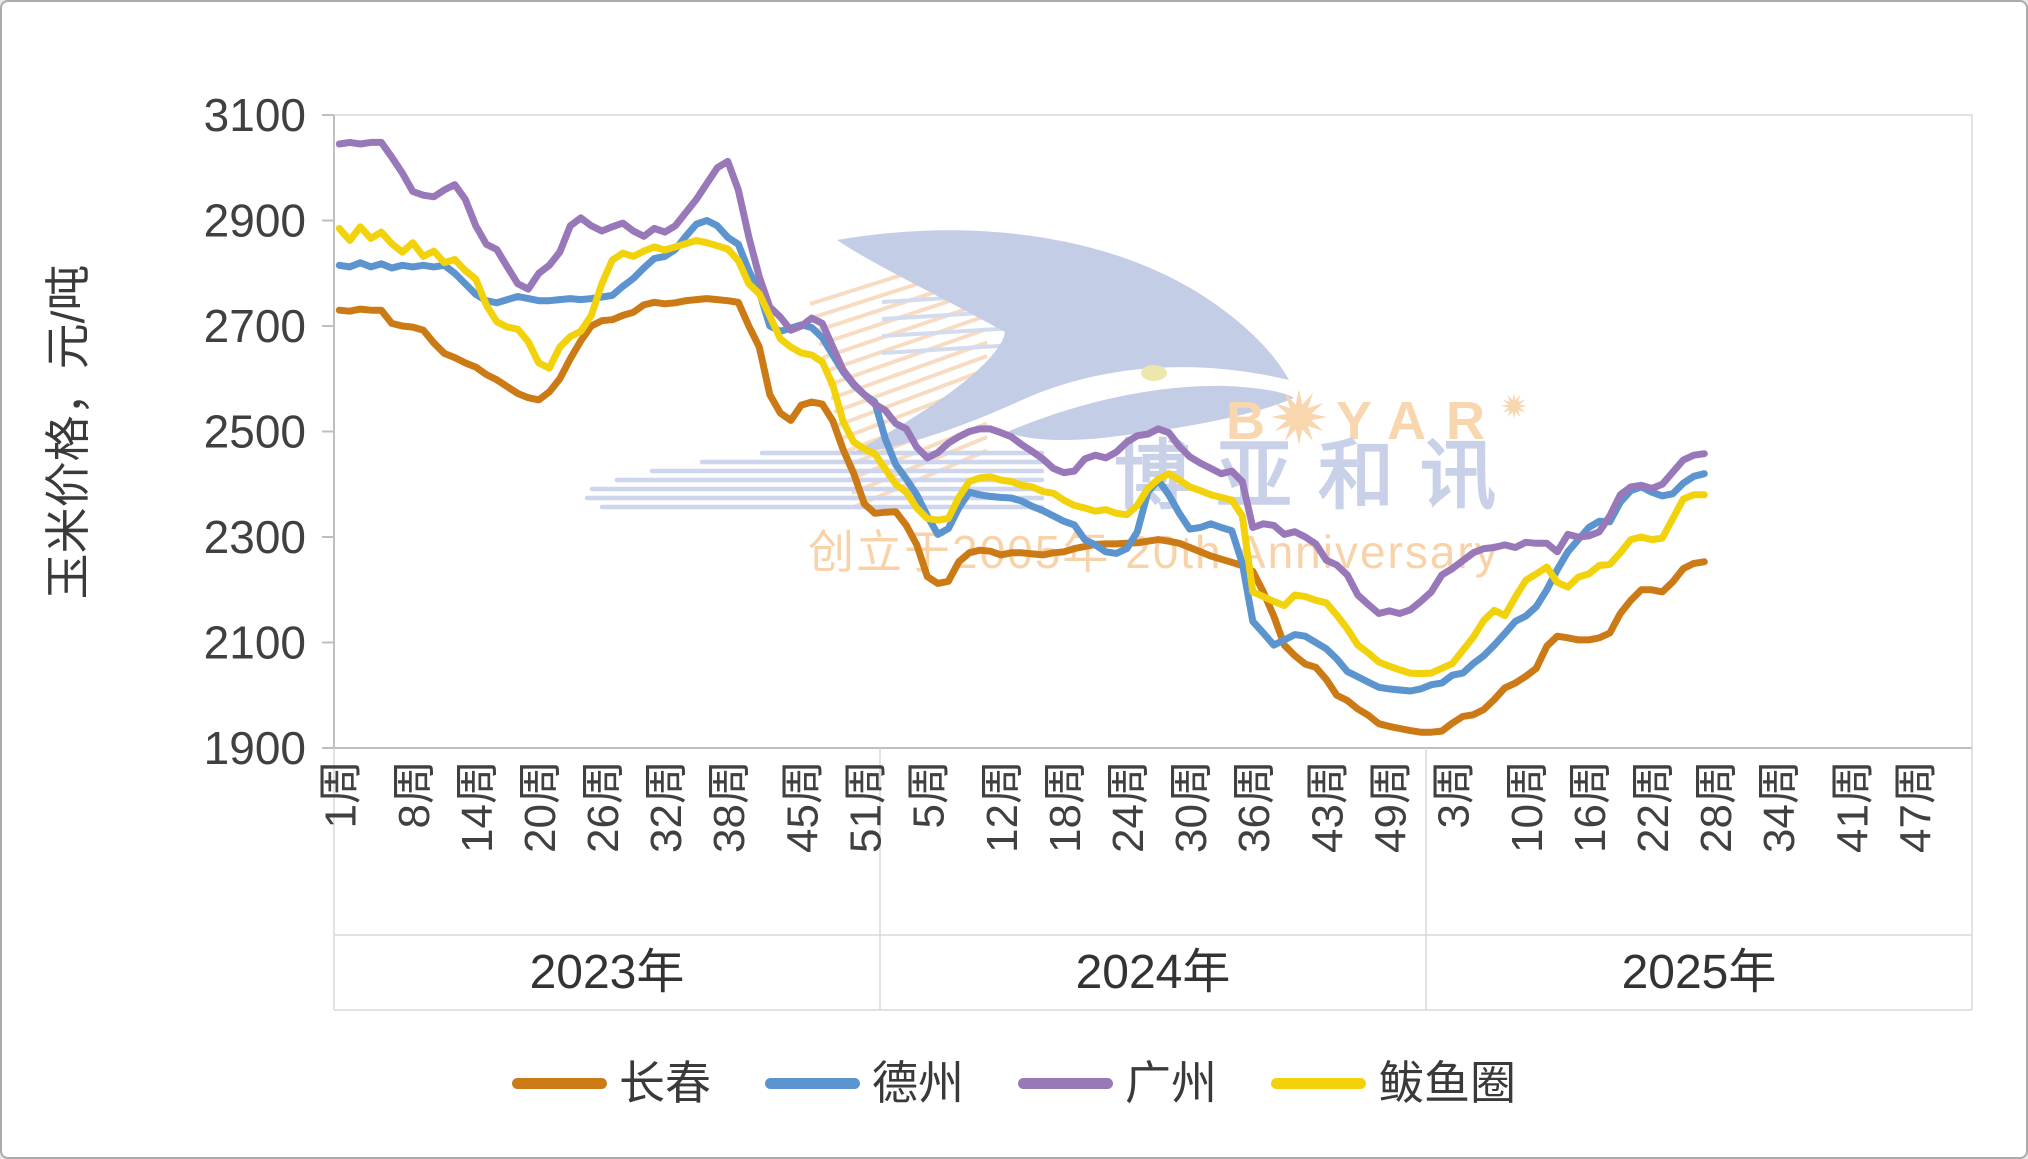  Describe the element at coordinates (865, 806) in the screenshot. I see `x-axis-week-label: 51周` at that location.